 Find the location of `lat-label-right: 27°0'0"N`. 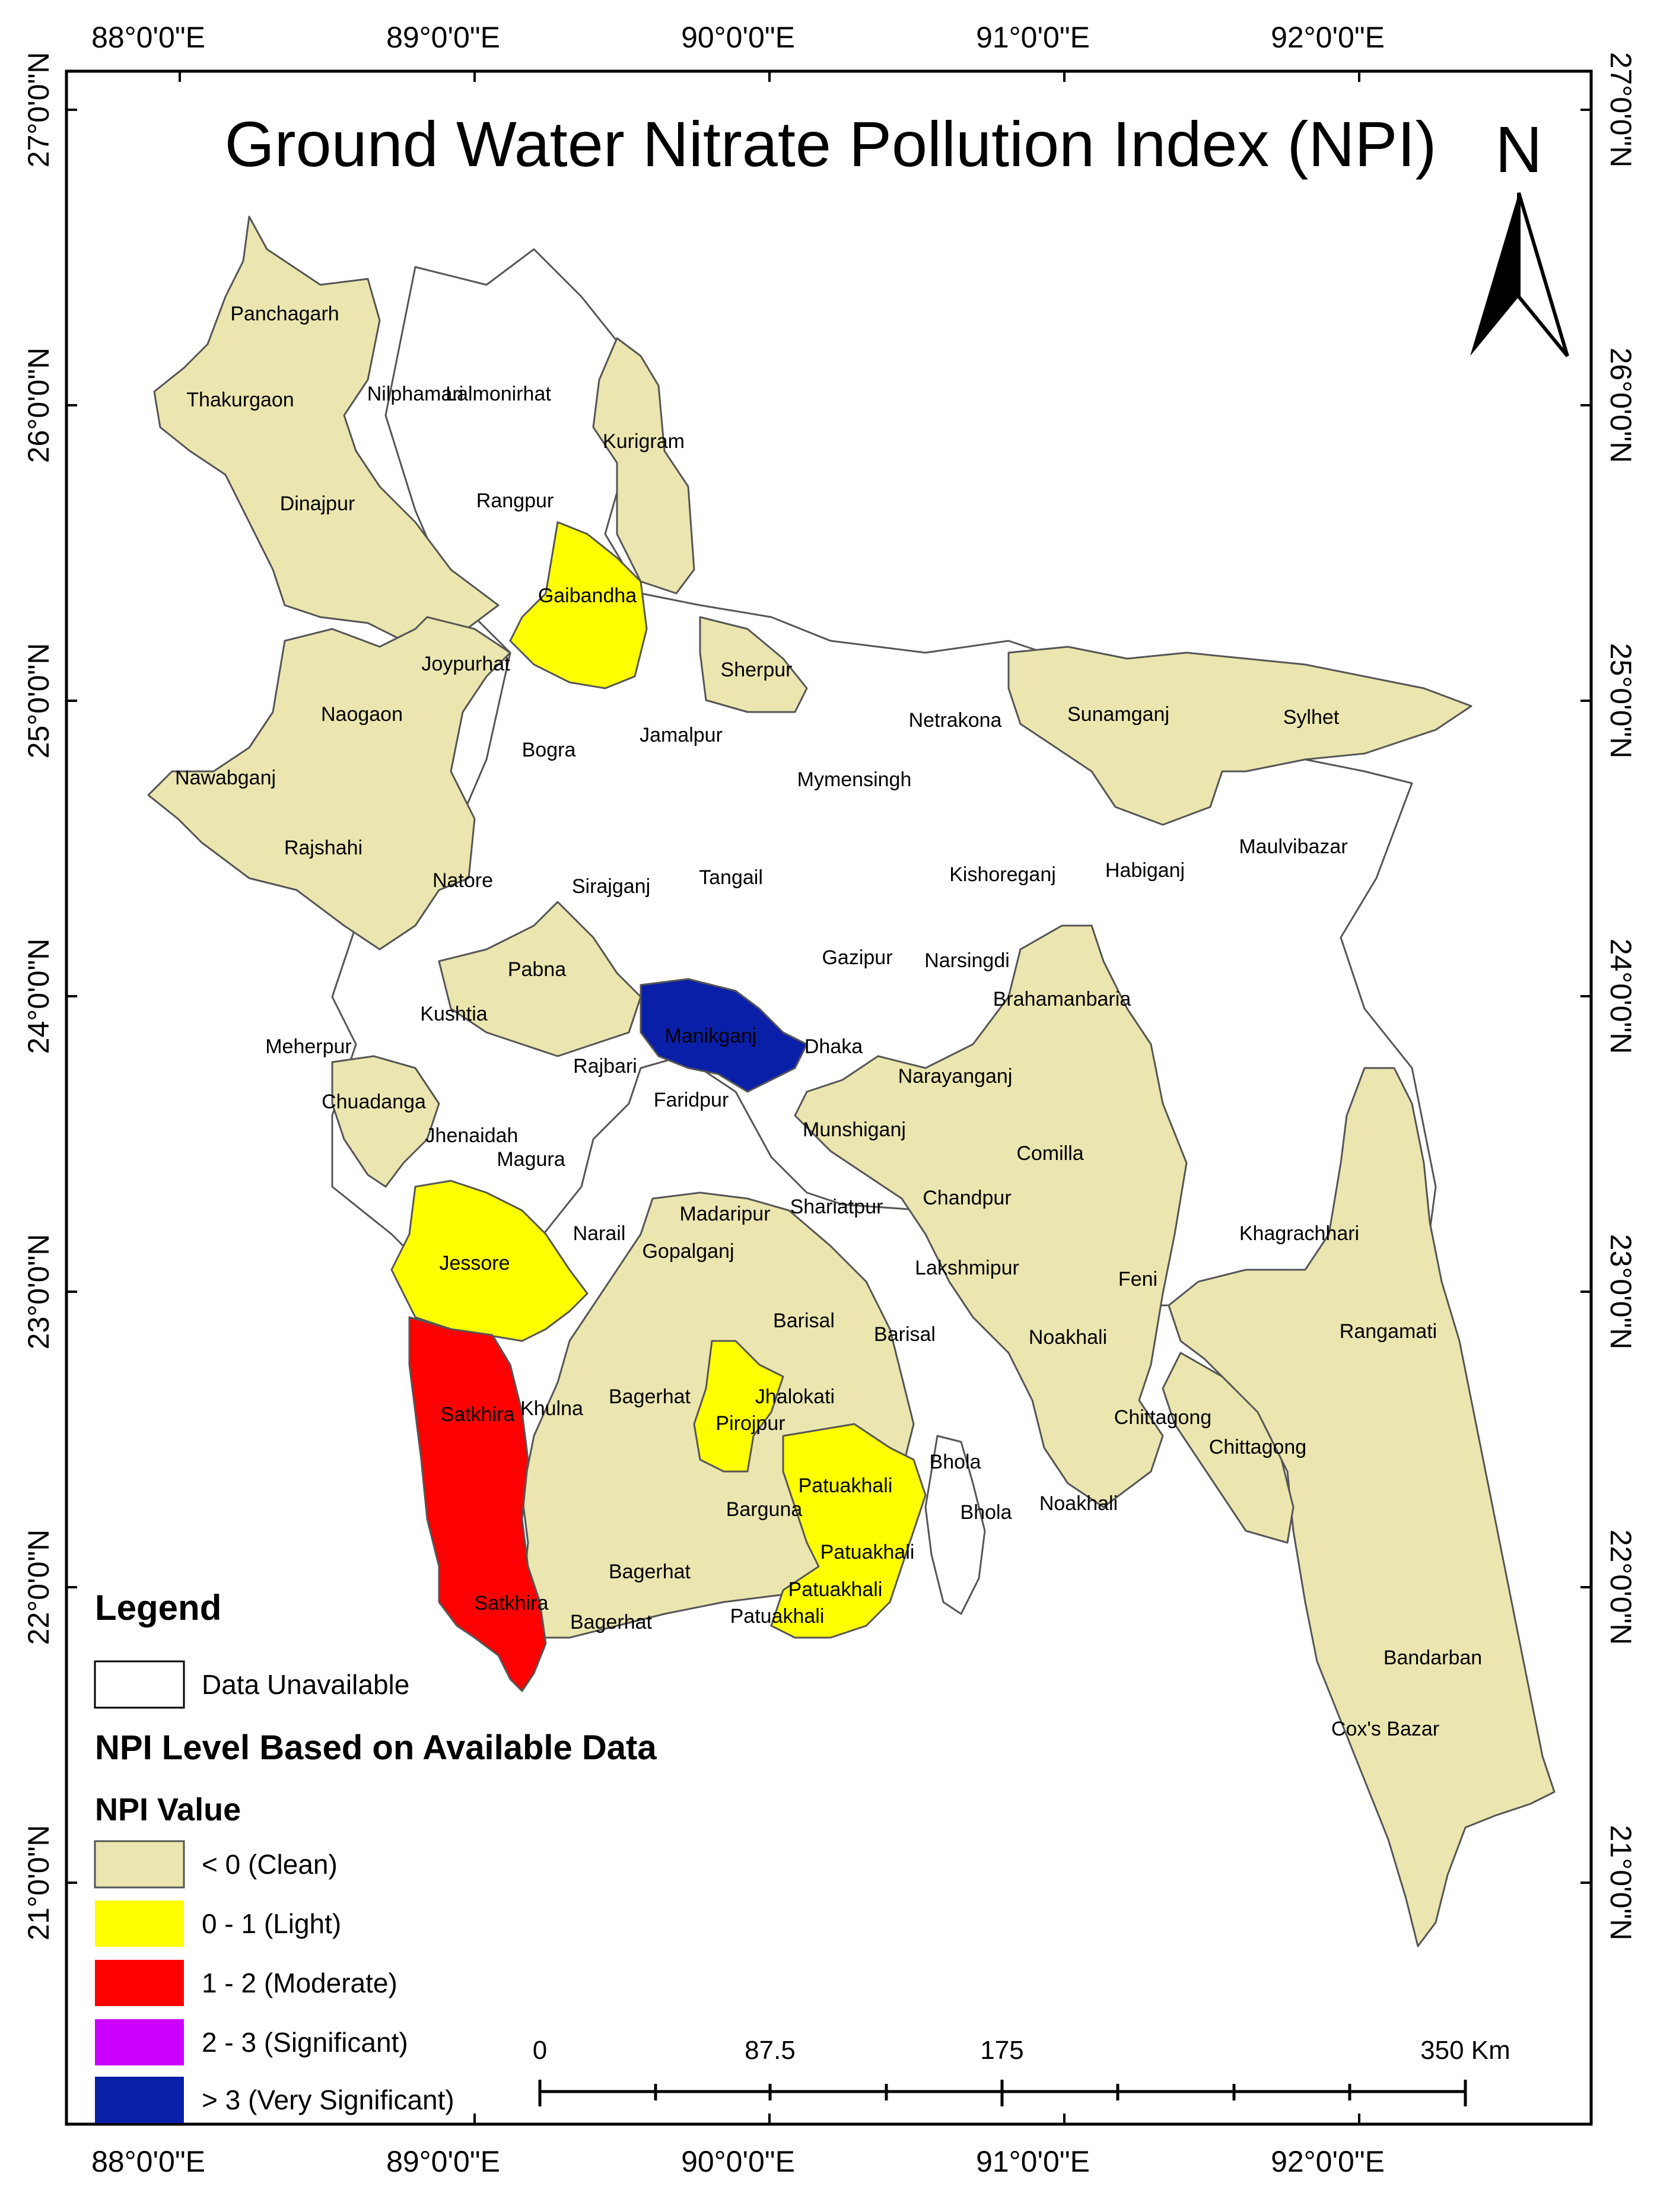

lat-label-right: 27°0'0"N is located at coordinates (1620, 110).